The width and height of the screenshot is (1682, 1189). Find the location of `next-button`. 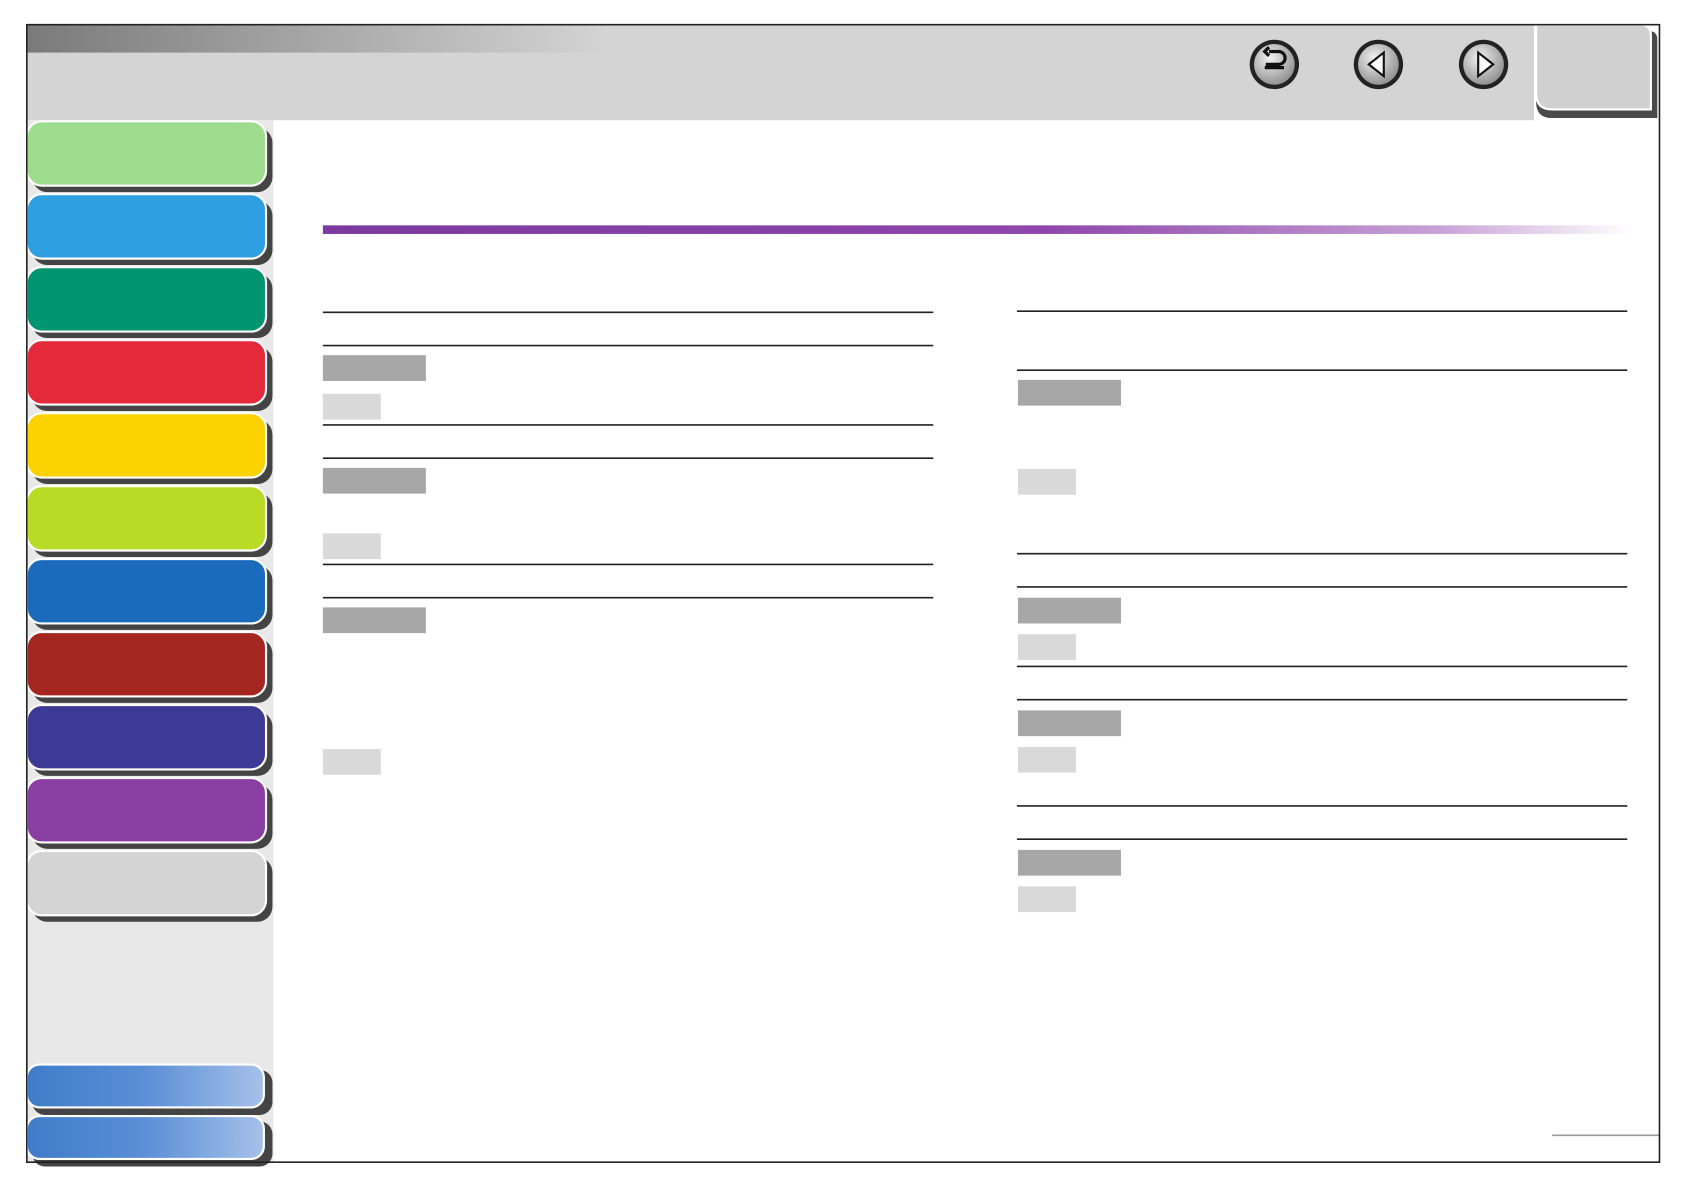

next-button is located at coordinates (1483, 64).